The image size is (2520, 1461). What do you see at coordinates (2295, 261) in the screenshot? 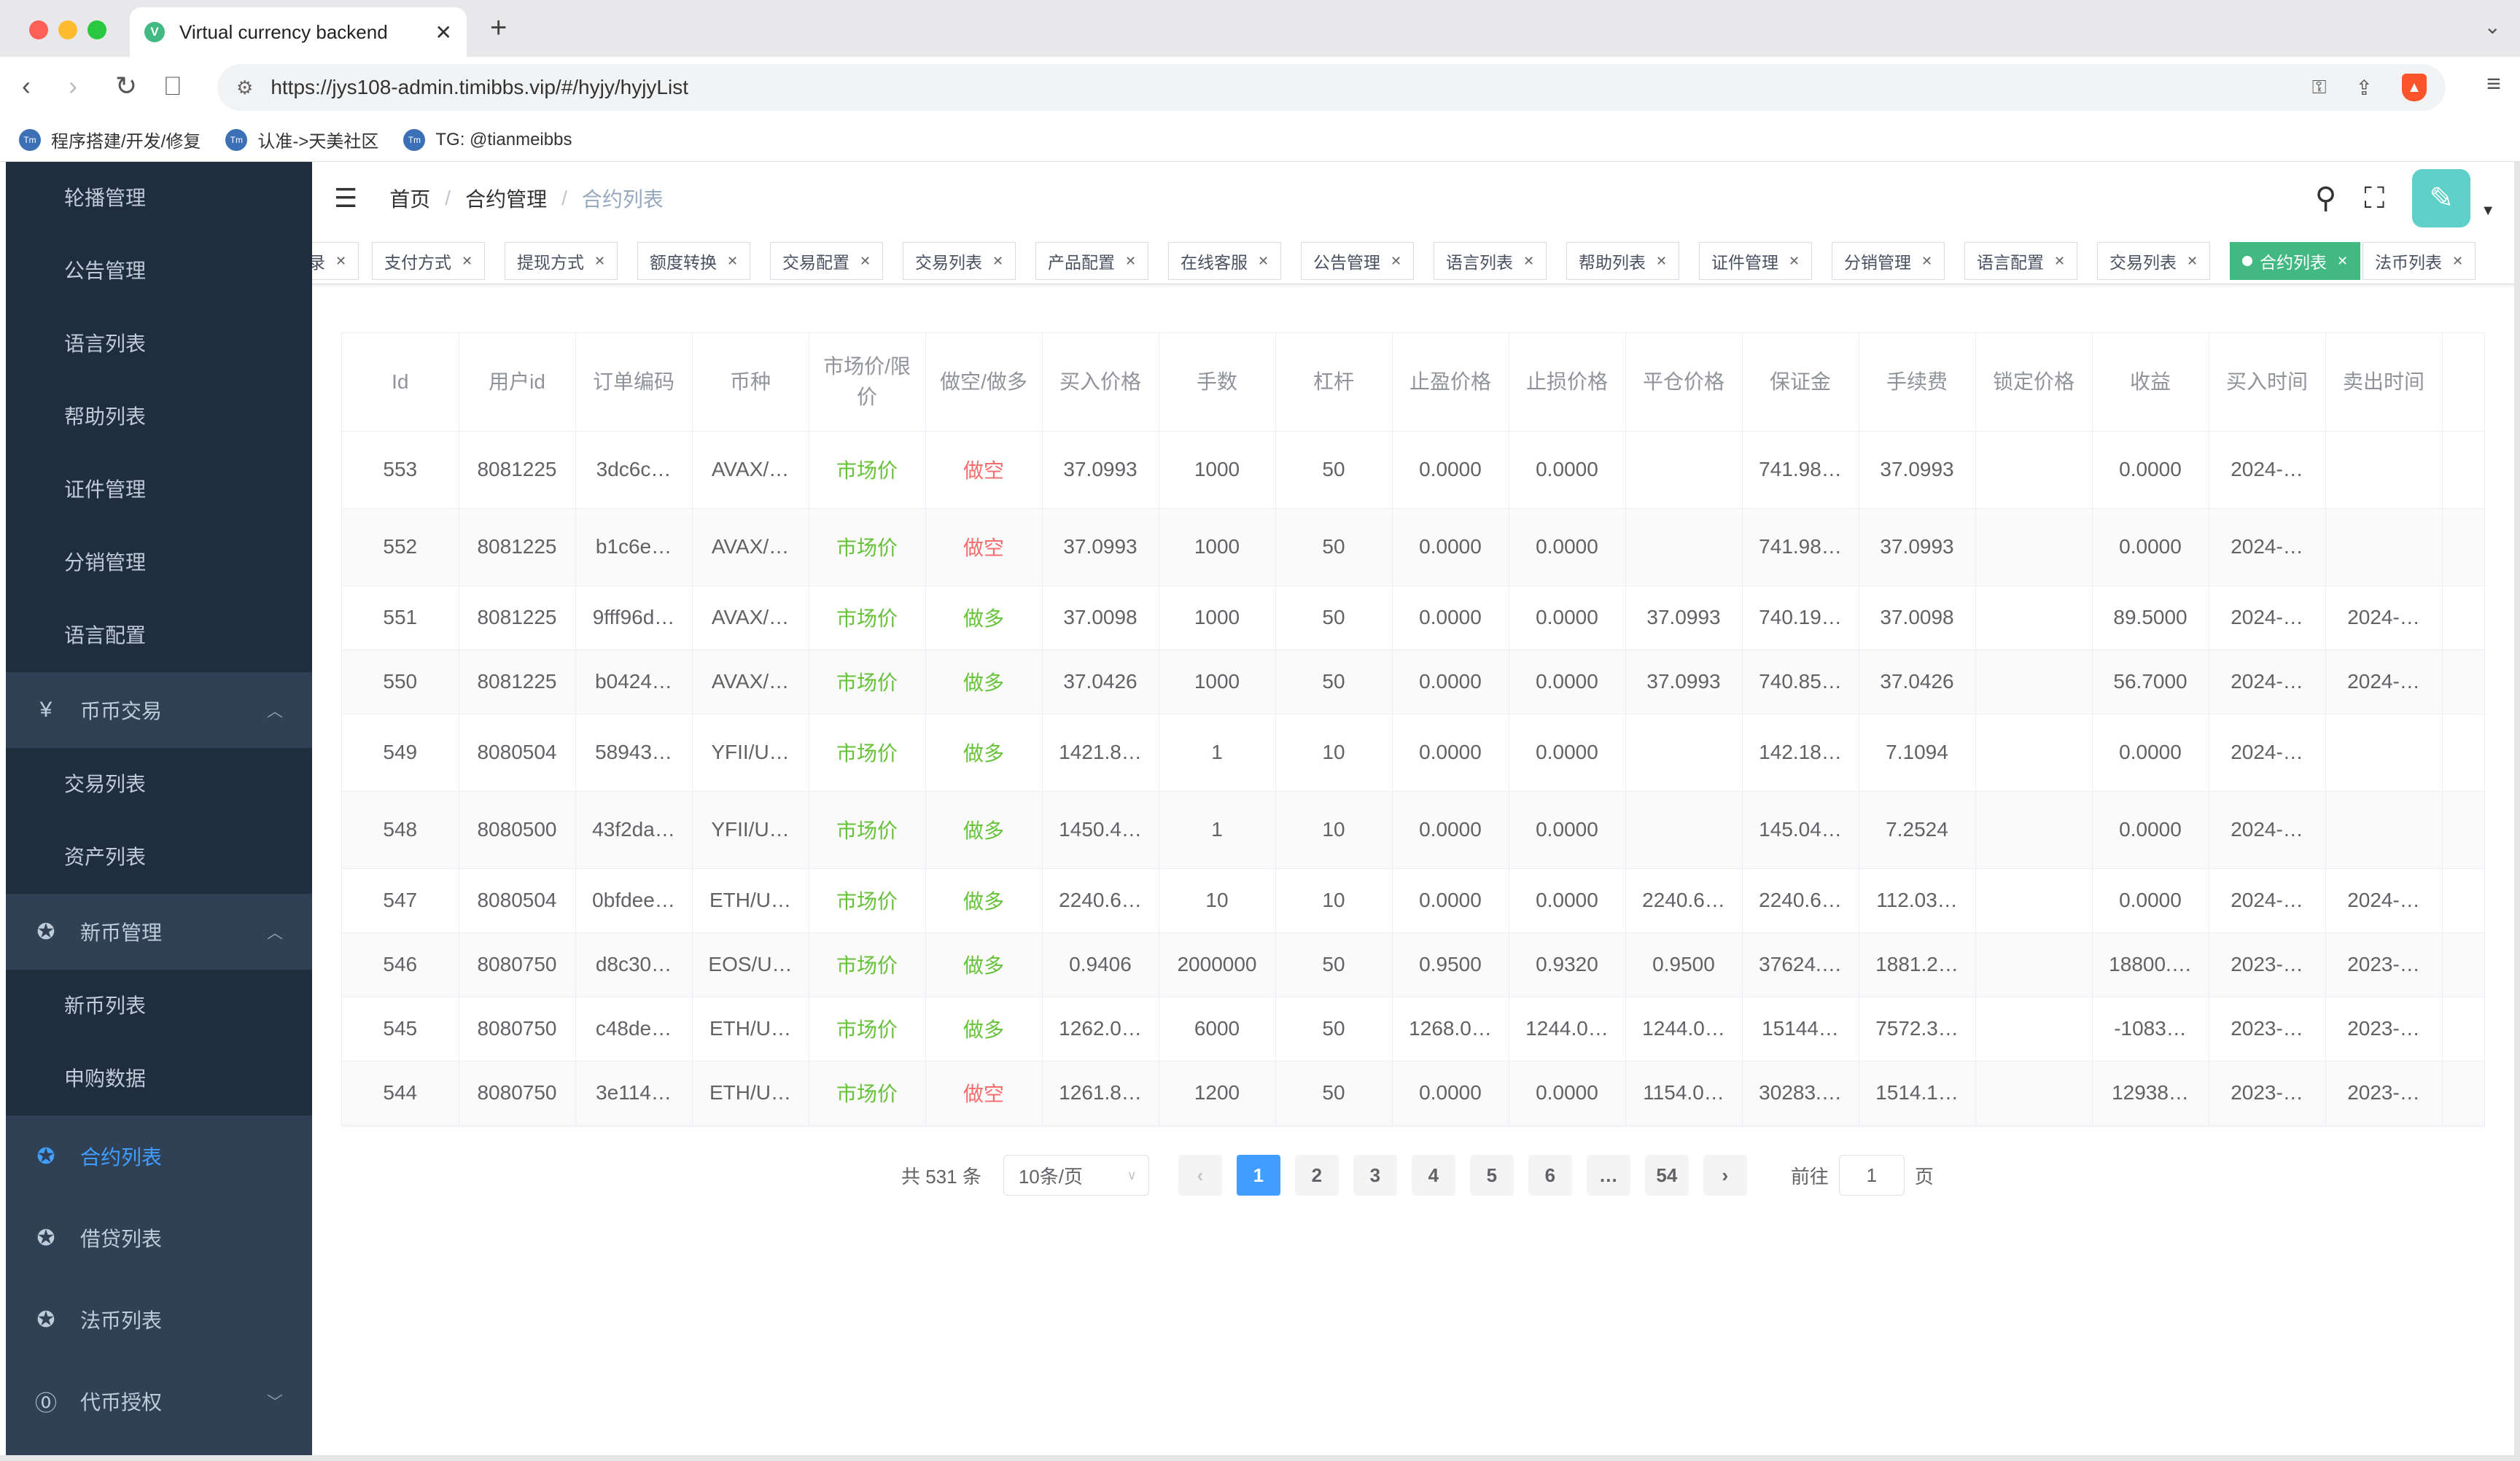
I see `tag-item: 合约列表 ✕` at bounding box center [2295, 261].